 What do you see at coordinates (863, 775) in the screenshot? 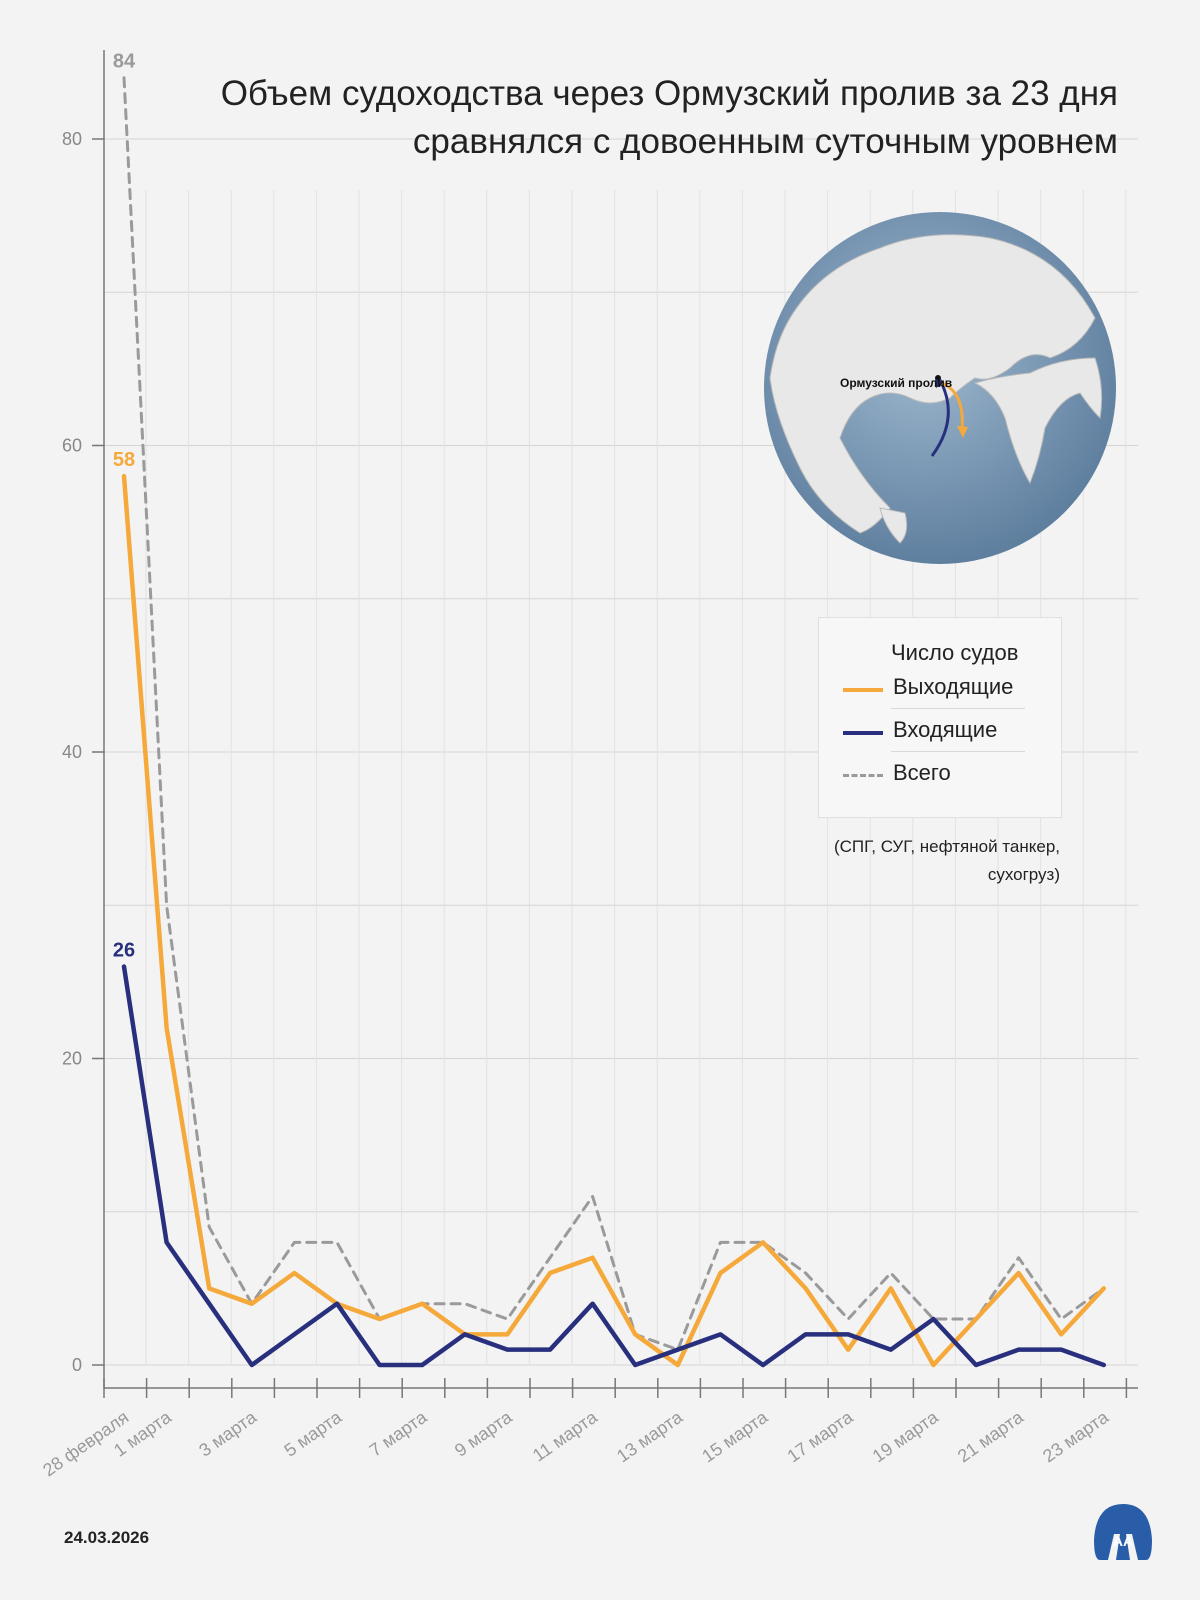
I see `legend-swatch-total` at bounding box center [863, 775].